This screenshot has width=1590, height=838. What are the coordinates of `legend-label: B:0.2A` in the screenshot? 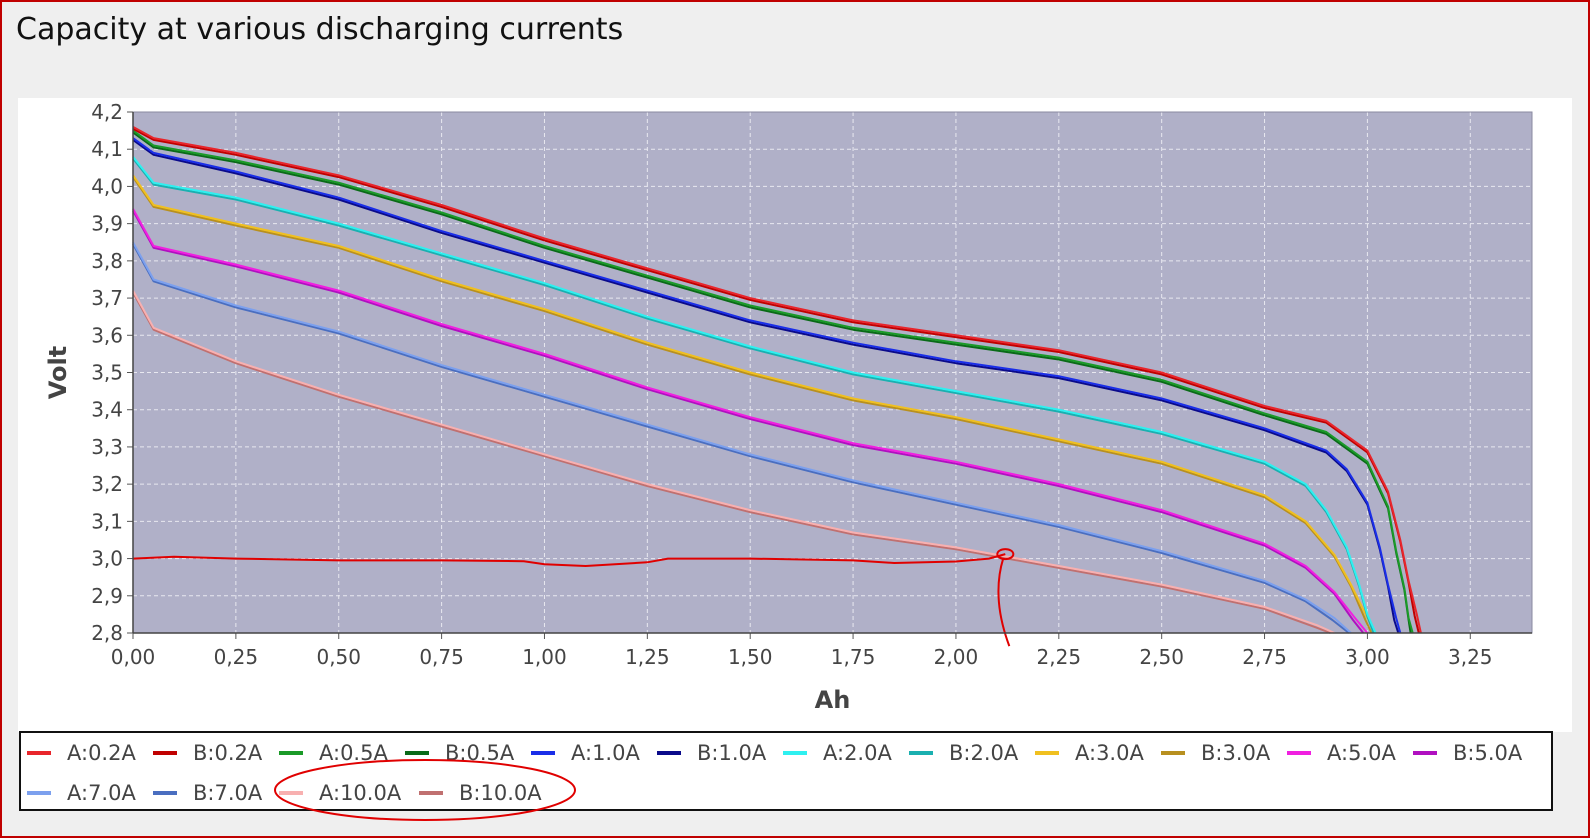 It's located at (228, 753).